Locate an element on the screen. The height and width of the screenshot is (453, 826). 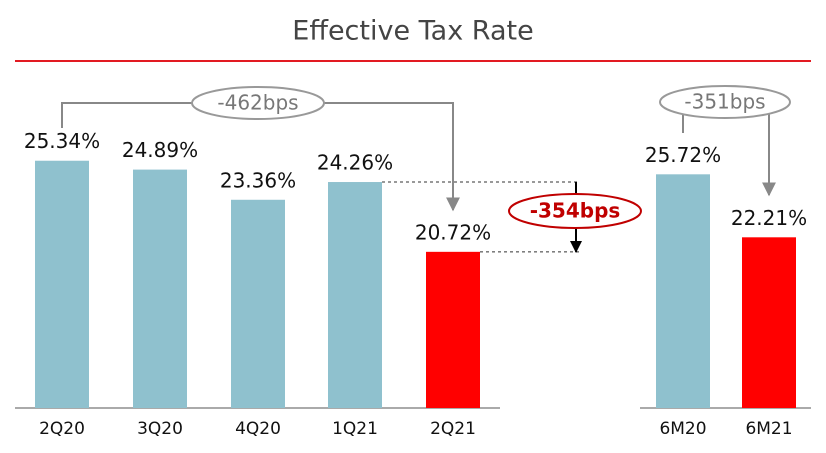
value-label: 22.21% is located at coordinates (769, 218).